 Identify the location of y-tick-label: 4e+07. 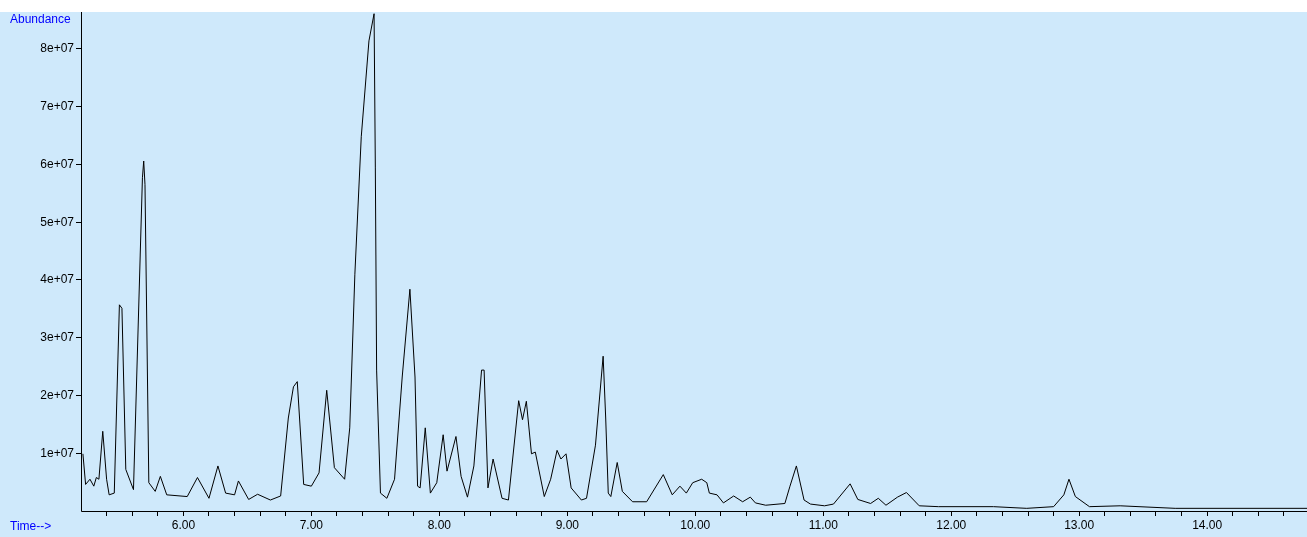
(57, 279).